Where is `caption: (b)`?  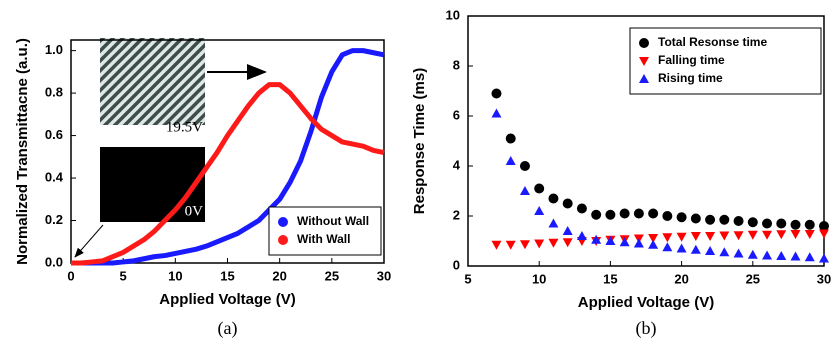 caption: (b) is located at coordinates (646, 328).